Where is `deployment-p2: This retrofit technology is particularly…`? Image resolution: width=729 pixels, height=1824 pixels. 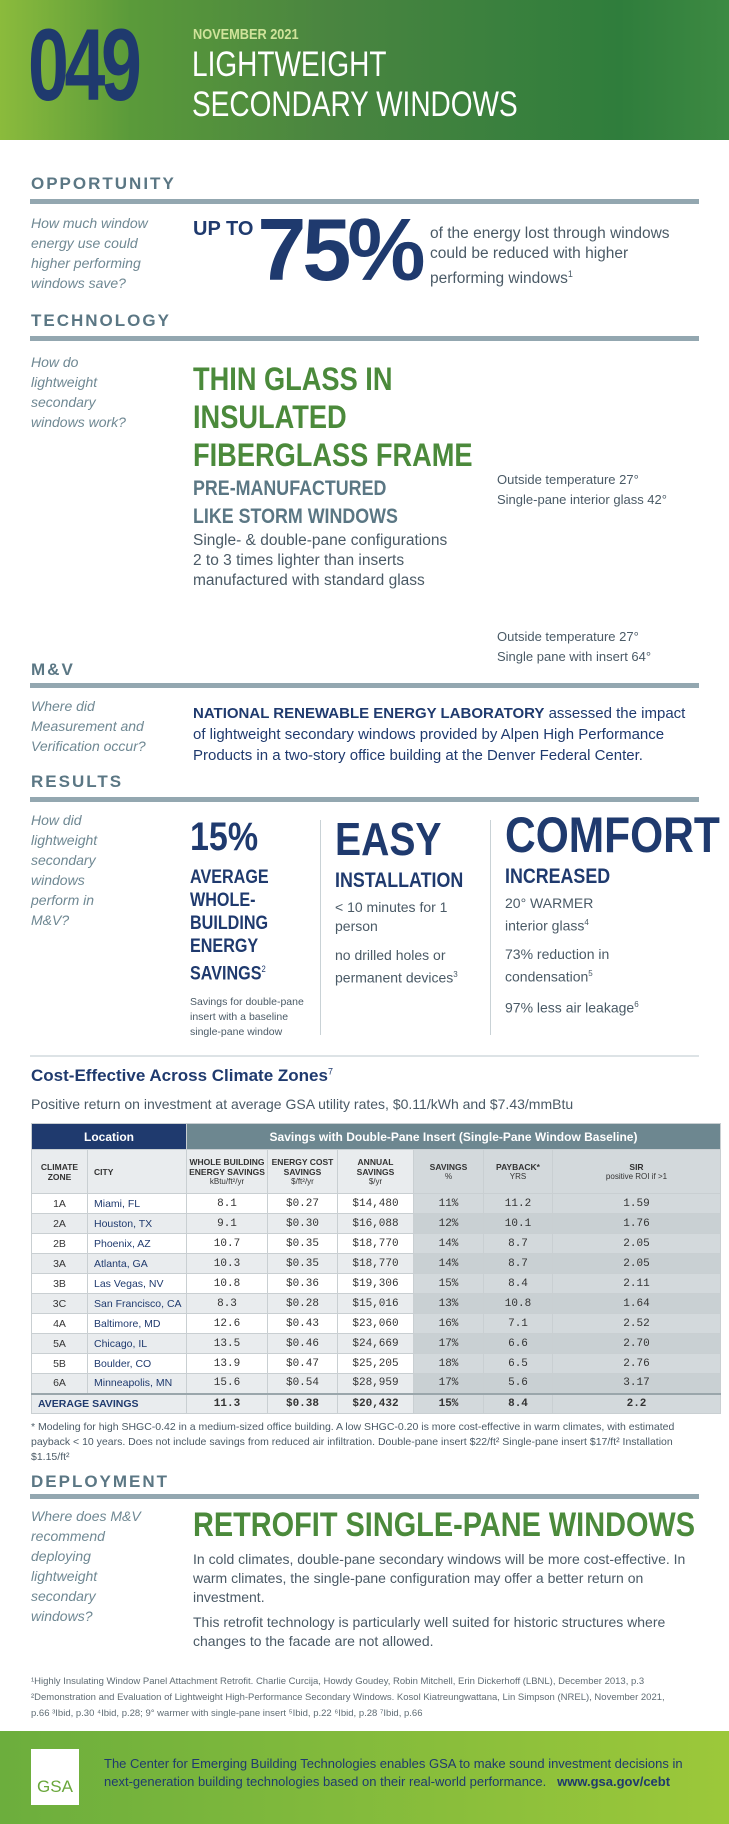 deployment-p2: This retrofit technology is particularly… is located at coordinates (429, 1631).